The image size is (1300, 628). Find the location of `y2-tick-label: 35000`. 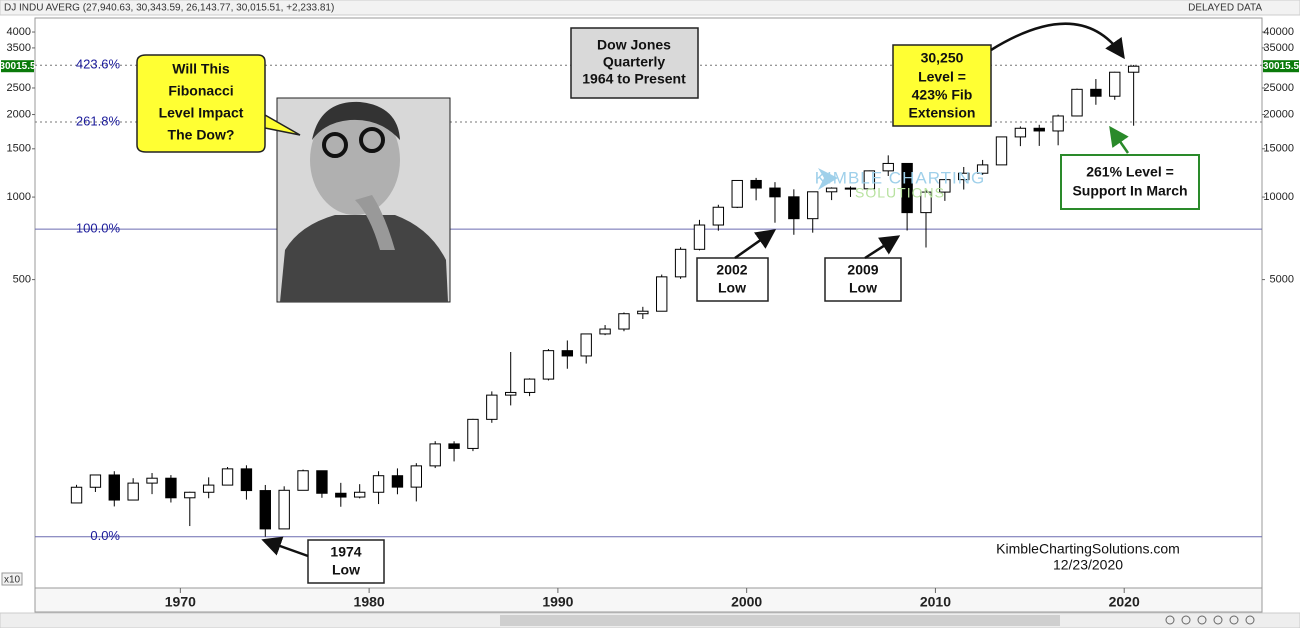

y2-tick-label: 35000 is located at coordinates (1278, 48).